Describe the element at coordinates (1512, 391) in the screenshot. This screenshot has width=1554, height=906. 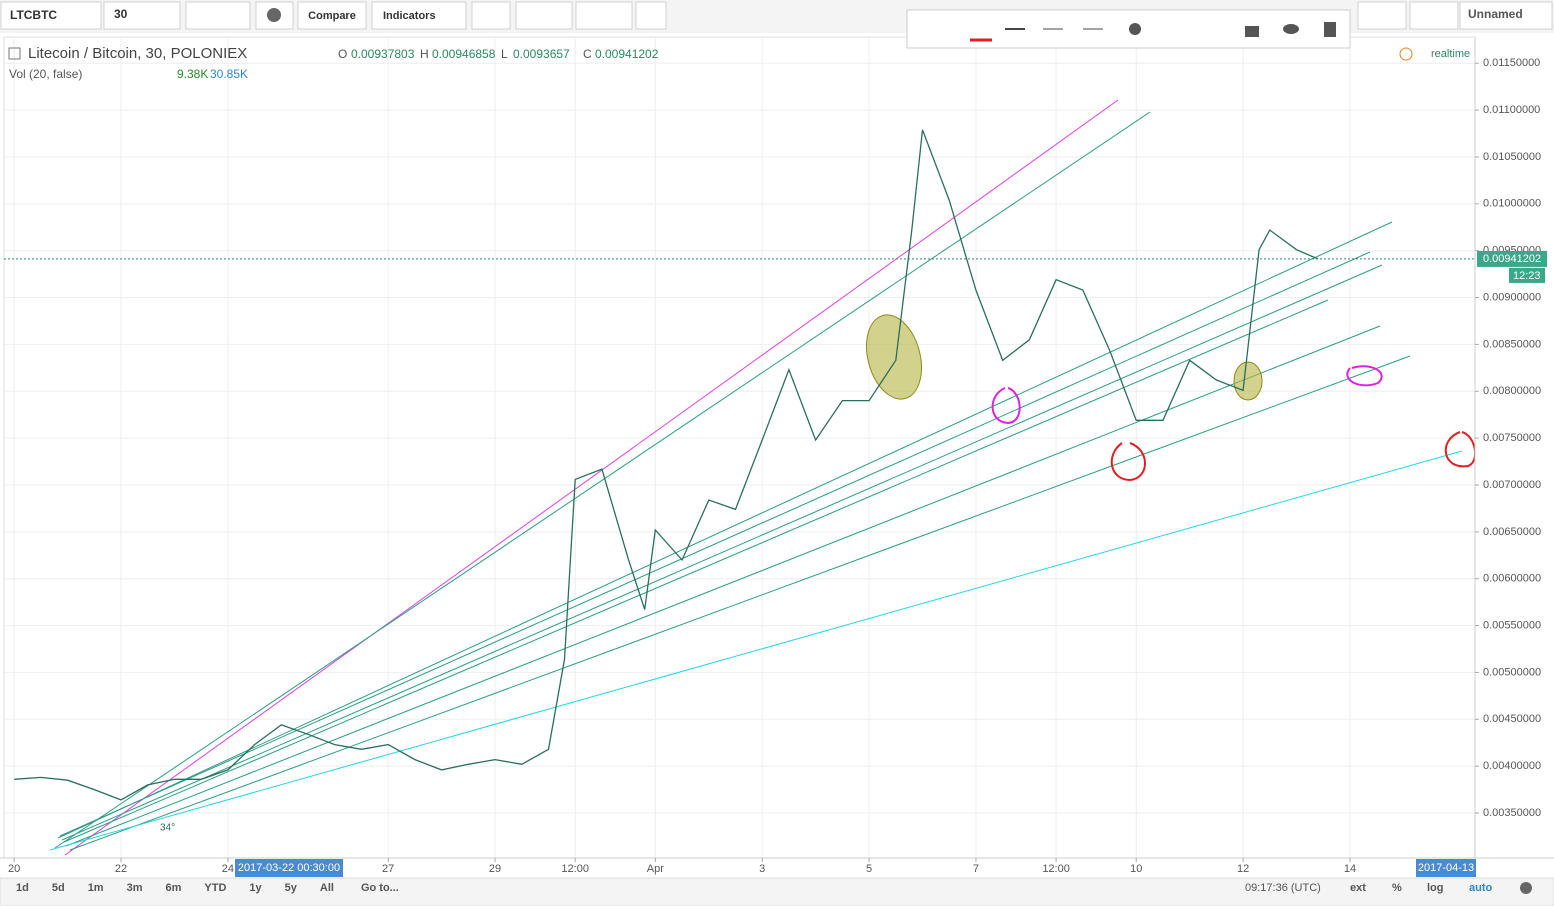
I see `y-tick-label: 0.00800000` at that location.